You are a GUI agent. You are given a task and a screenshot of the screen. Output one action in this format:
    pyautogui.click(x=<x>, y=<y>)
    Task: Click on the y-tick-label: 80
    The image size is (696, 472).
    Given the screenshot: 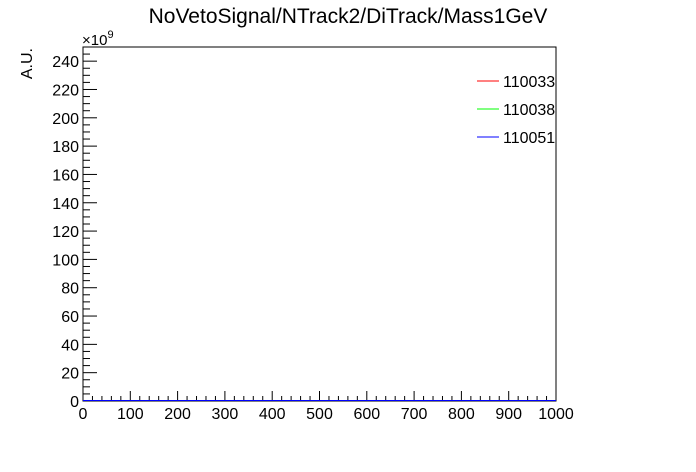 What is the action you would take?
    pyautogui.click(x=70, y=289)
    